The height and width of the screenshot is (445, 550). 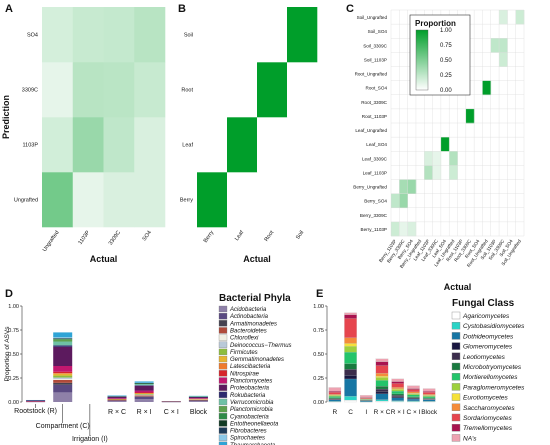 What do you see at coordinates (488, 418) in the screenshot?
I see `legend-label: Sordariomycetes` at bounding box center [488, 418].